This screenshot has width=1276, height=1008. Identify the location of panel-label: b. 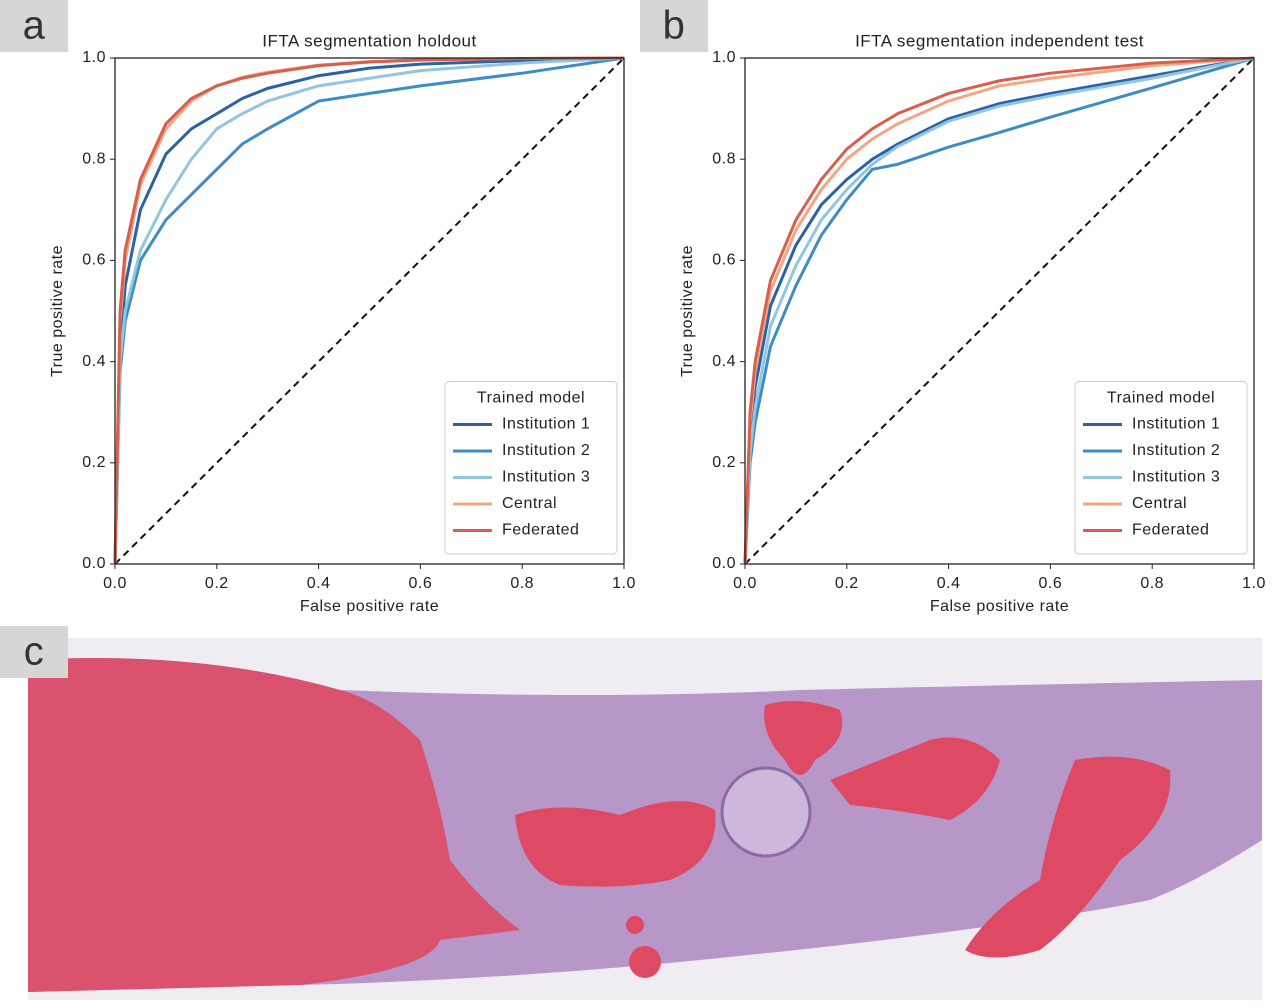
(674, 26).